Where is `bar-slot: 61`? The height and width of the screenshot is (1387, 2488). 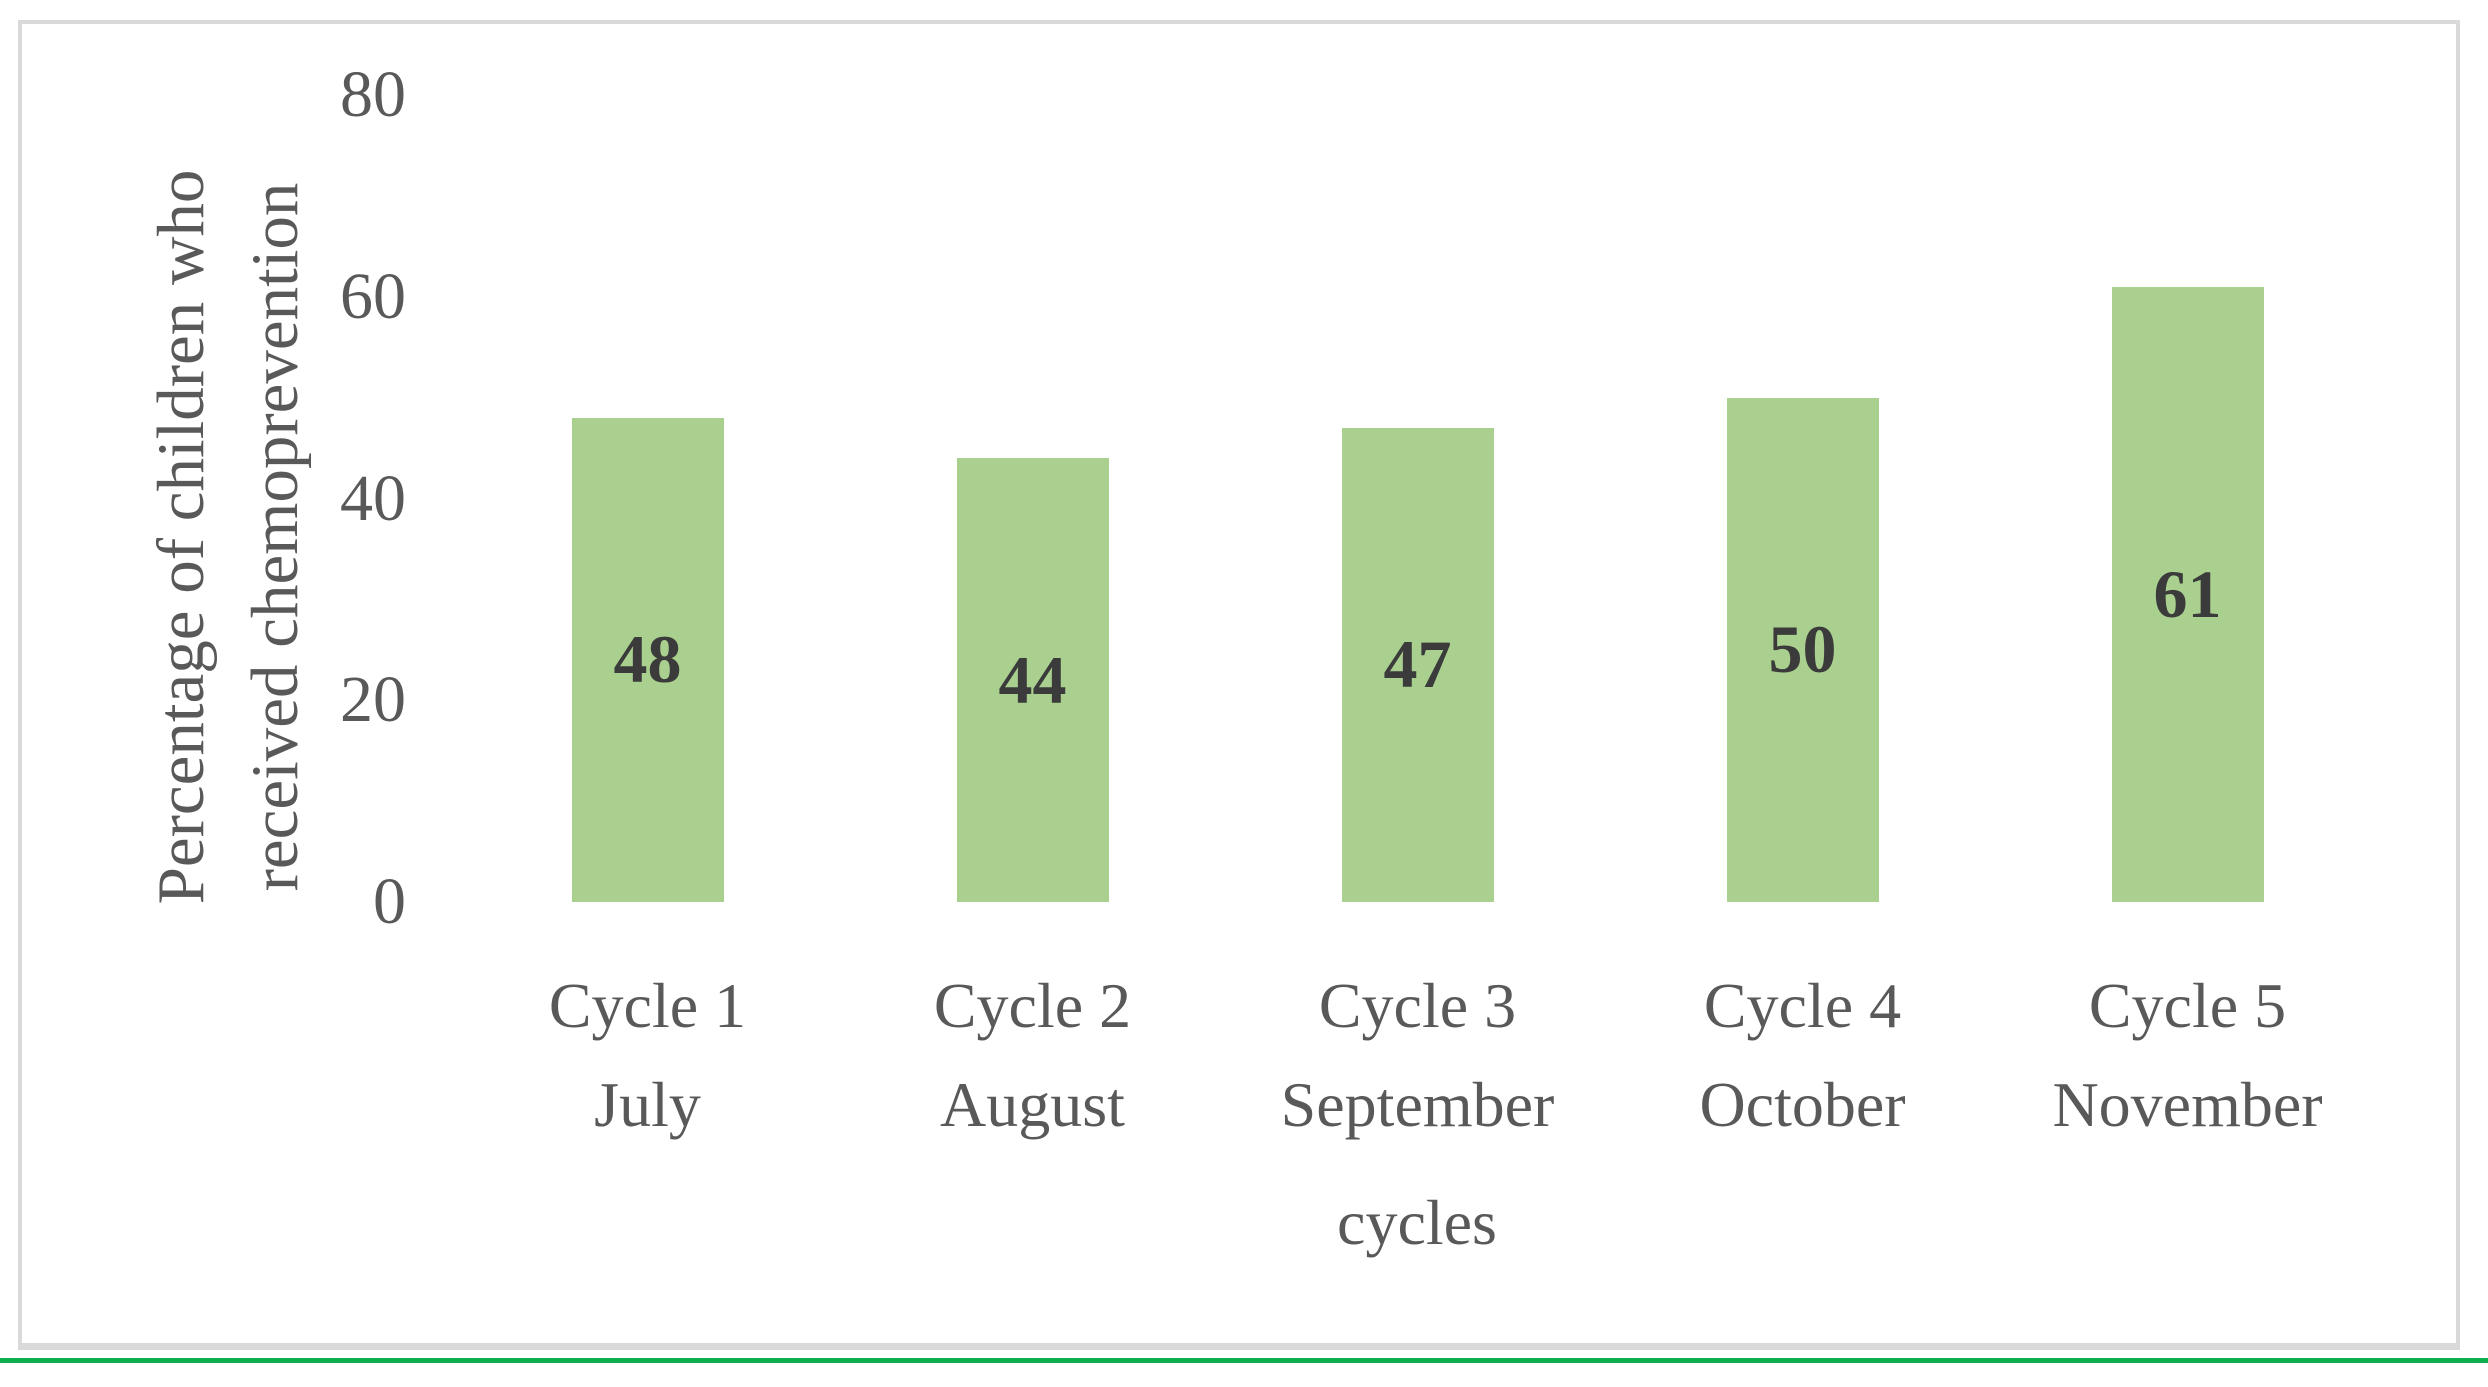 bar-slot: 61 is located at coordinates (2187, 498).